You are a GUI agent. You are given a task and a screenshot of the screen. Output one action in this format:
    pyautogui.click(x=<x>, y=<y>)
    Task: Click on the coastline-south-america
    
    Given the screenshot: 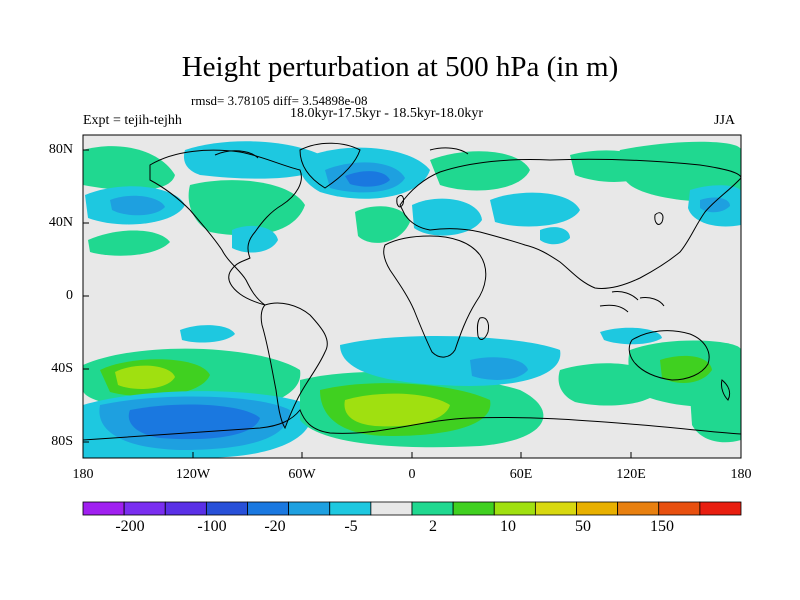 What is the action you would take?
    pyautogui.click(x=294, y=366)
    